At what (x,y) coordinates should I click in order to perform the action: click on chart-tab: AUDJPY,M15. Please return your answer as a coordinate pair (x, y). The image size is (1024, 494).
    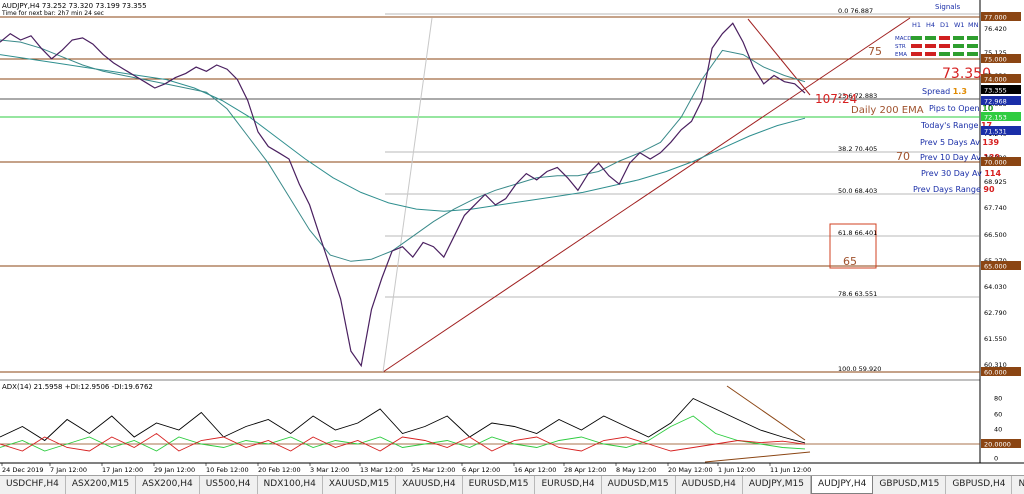
    Looking at the image, I should click on (777, 485).